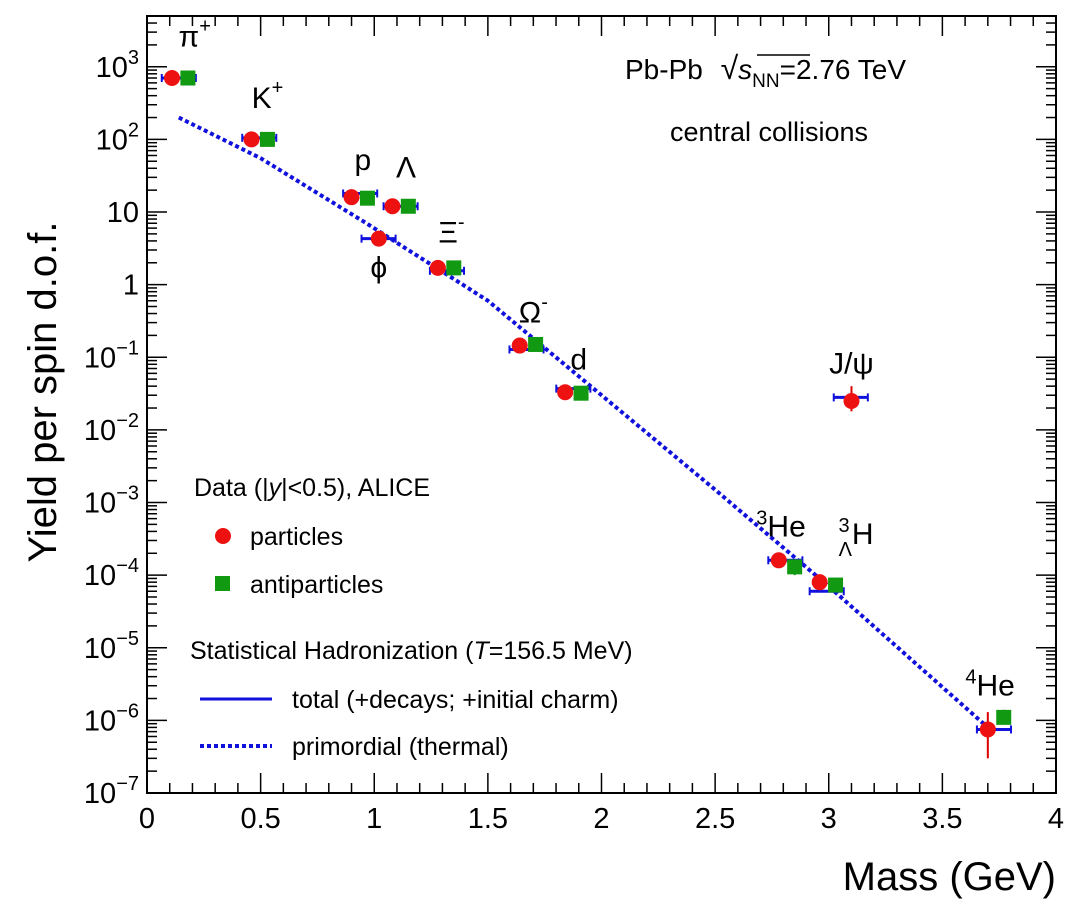  What do you see at coordinates (765, 71) in the screenshot?
I see `chart-title: Pb-Pb √sNN=2.76 TeV` at bounding box center [765, 71].